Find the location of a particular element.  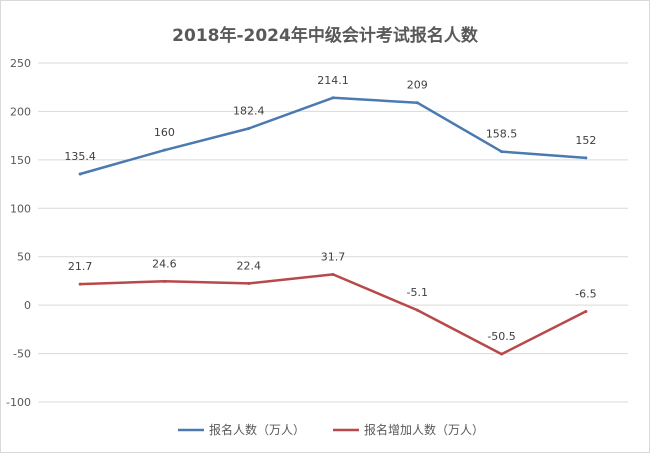

data-label: 22.4 is located at coordinates (248, 265).